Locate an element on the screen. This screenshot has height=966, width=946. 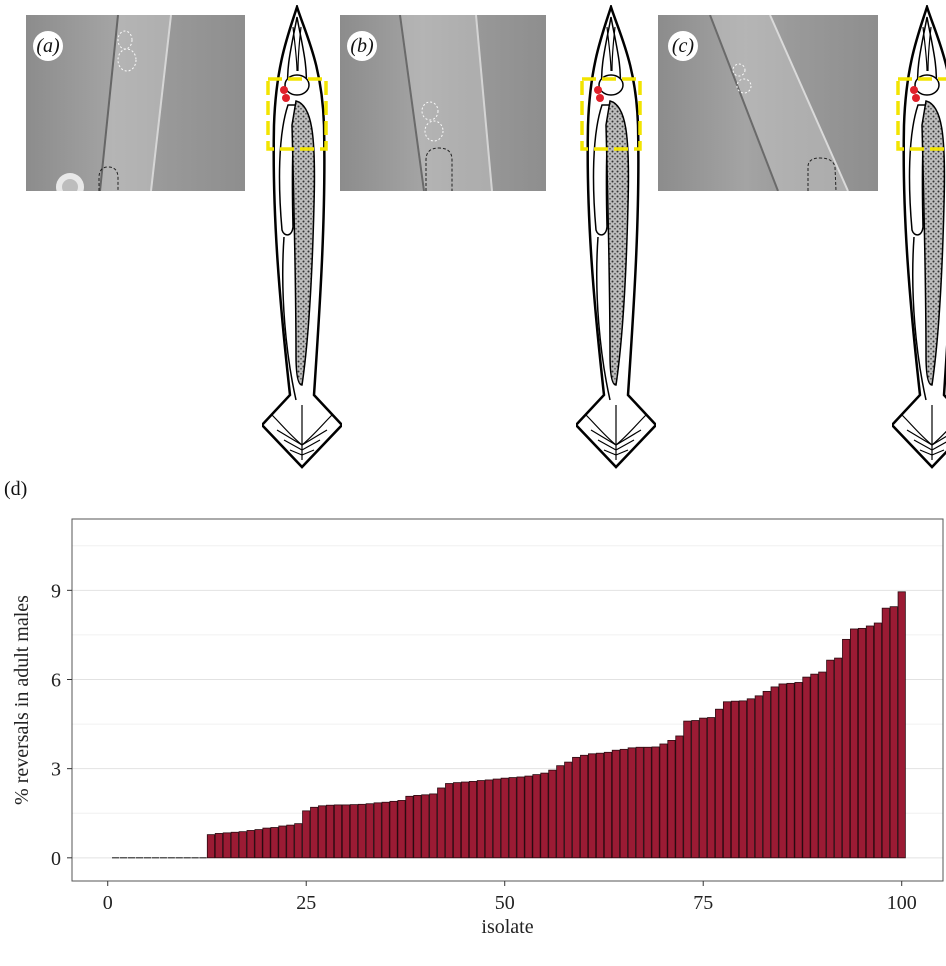
y-tick-label: 9 is located at coordinates (56, 591).